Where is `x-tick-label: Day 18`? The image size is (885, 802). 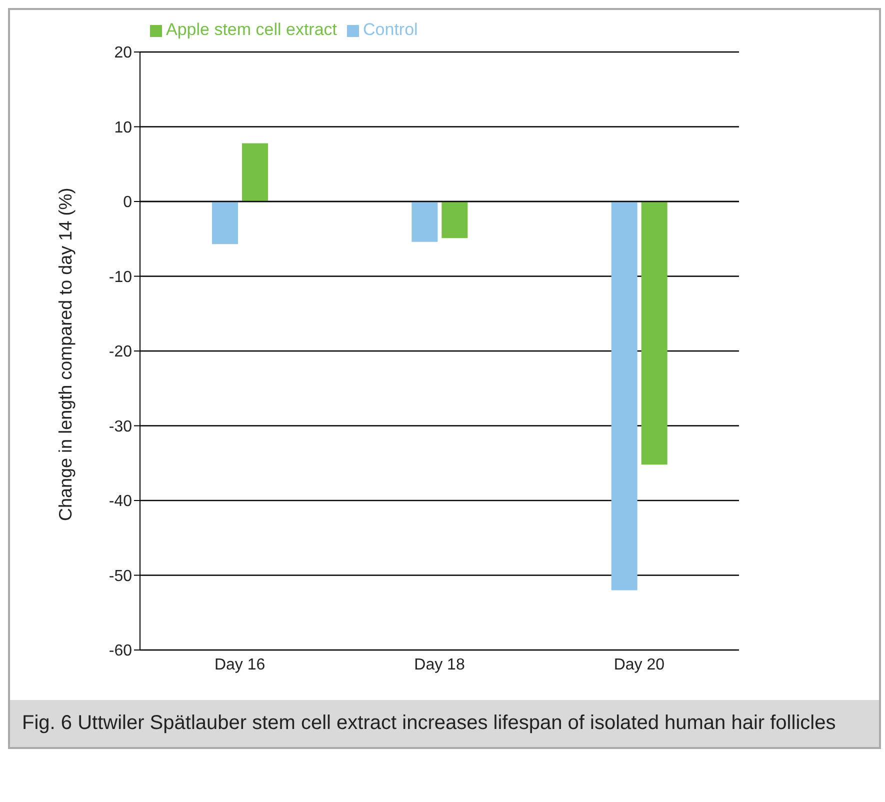 x-tick-label: Day 18 is located at coordinates (439, 665).